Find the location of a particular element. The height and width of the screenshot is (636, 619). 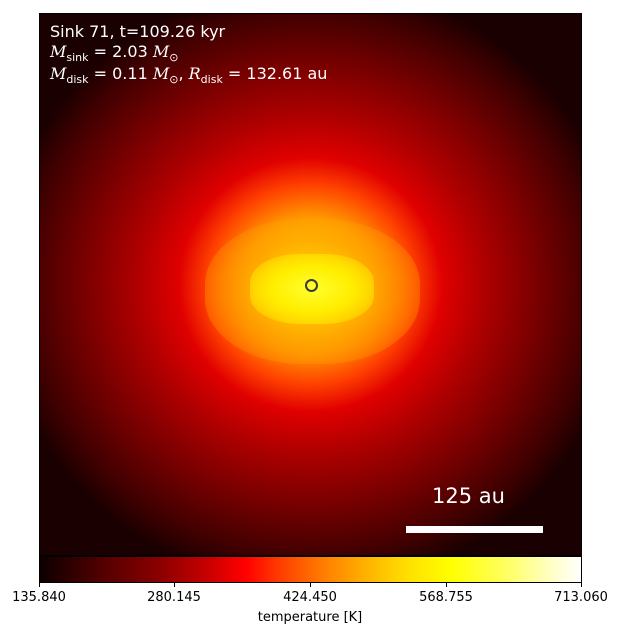

colorbar-tick-label: 135.840 is located at coordinates (39, 597).